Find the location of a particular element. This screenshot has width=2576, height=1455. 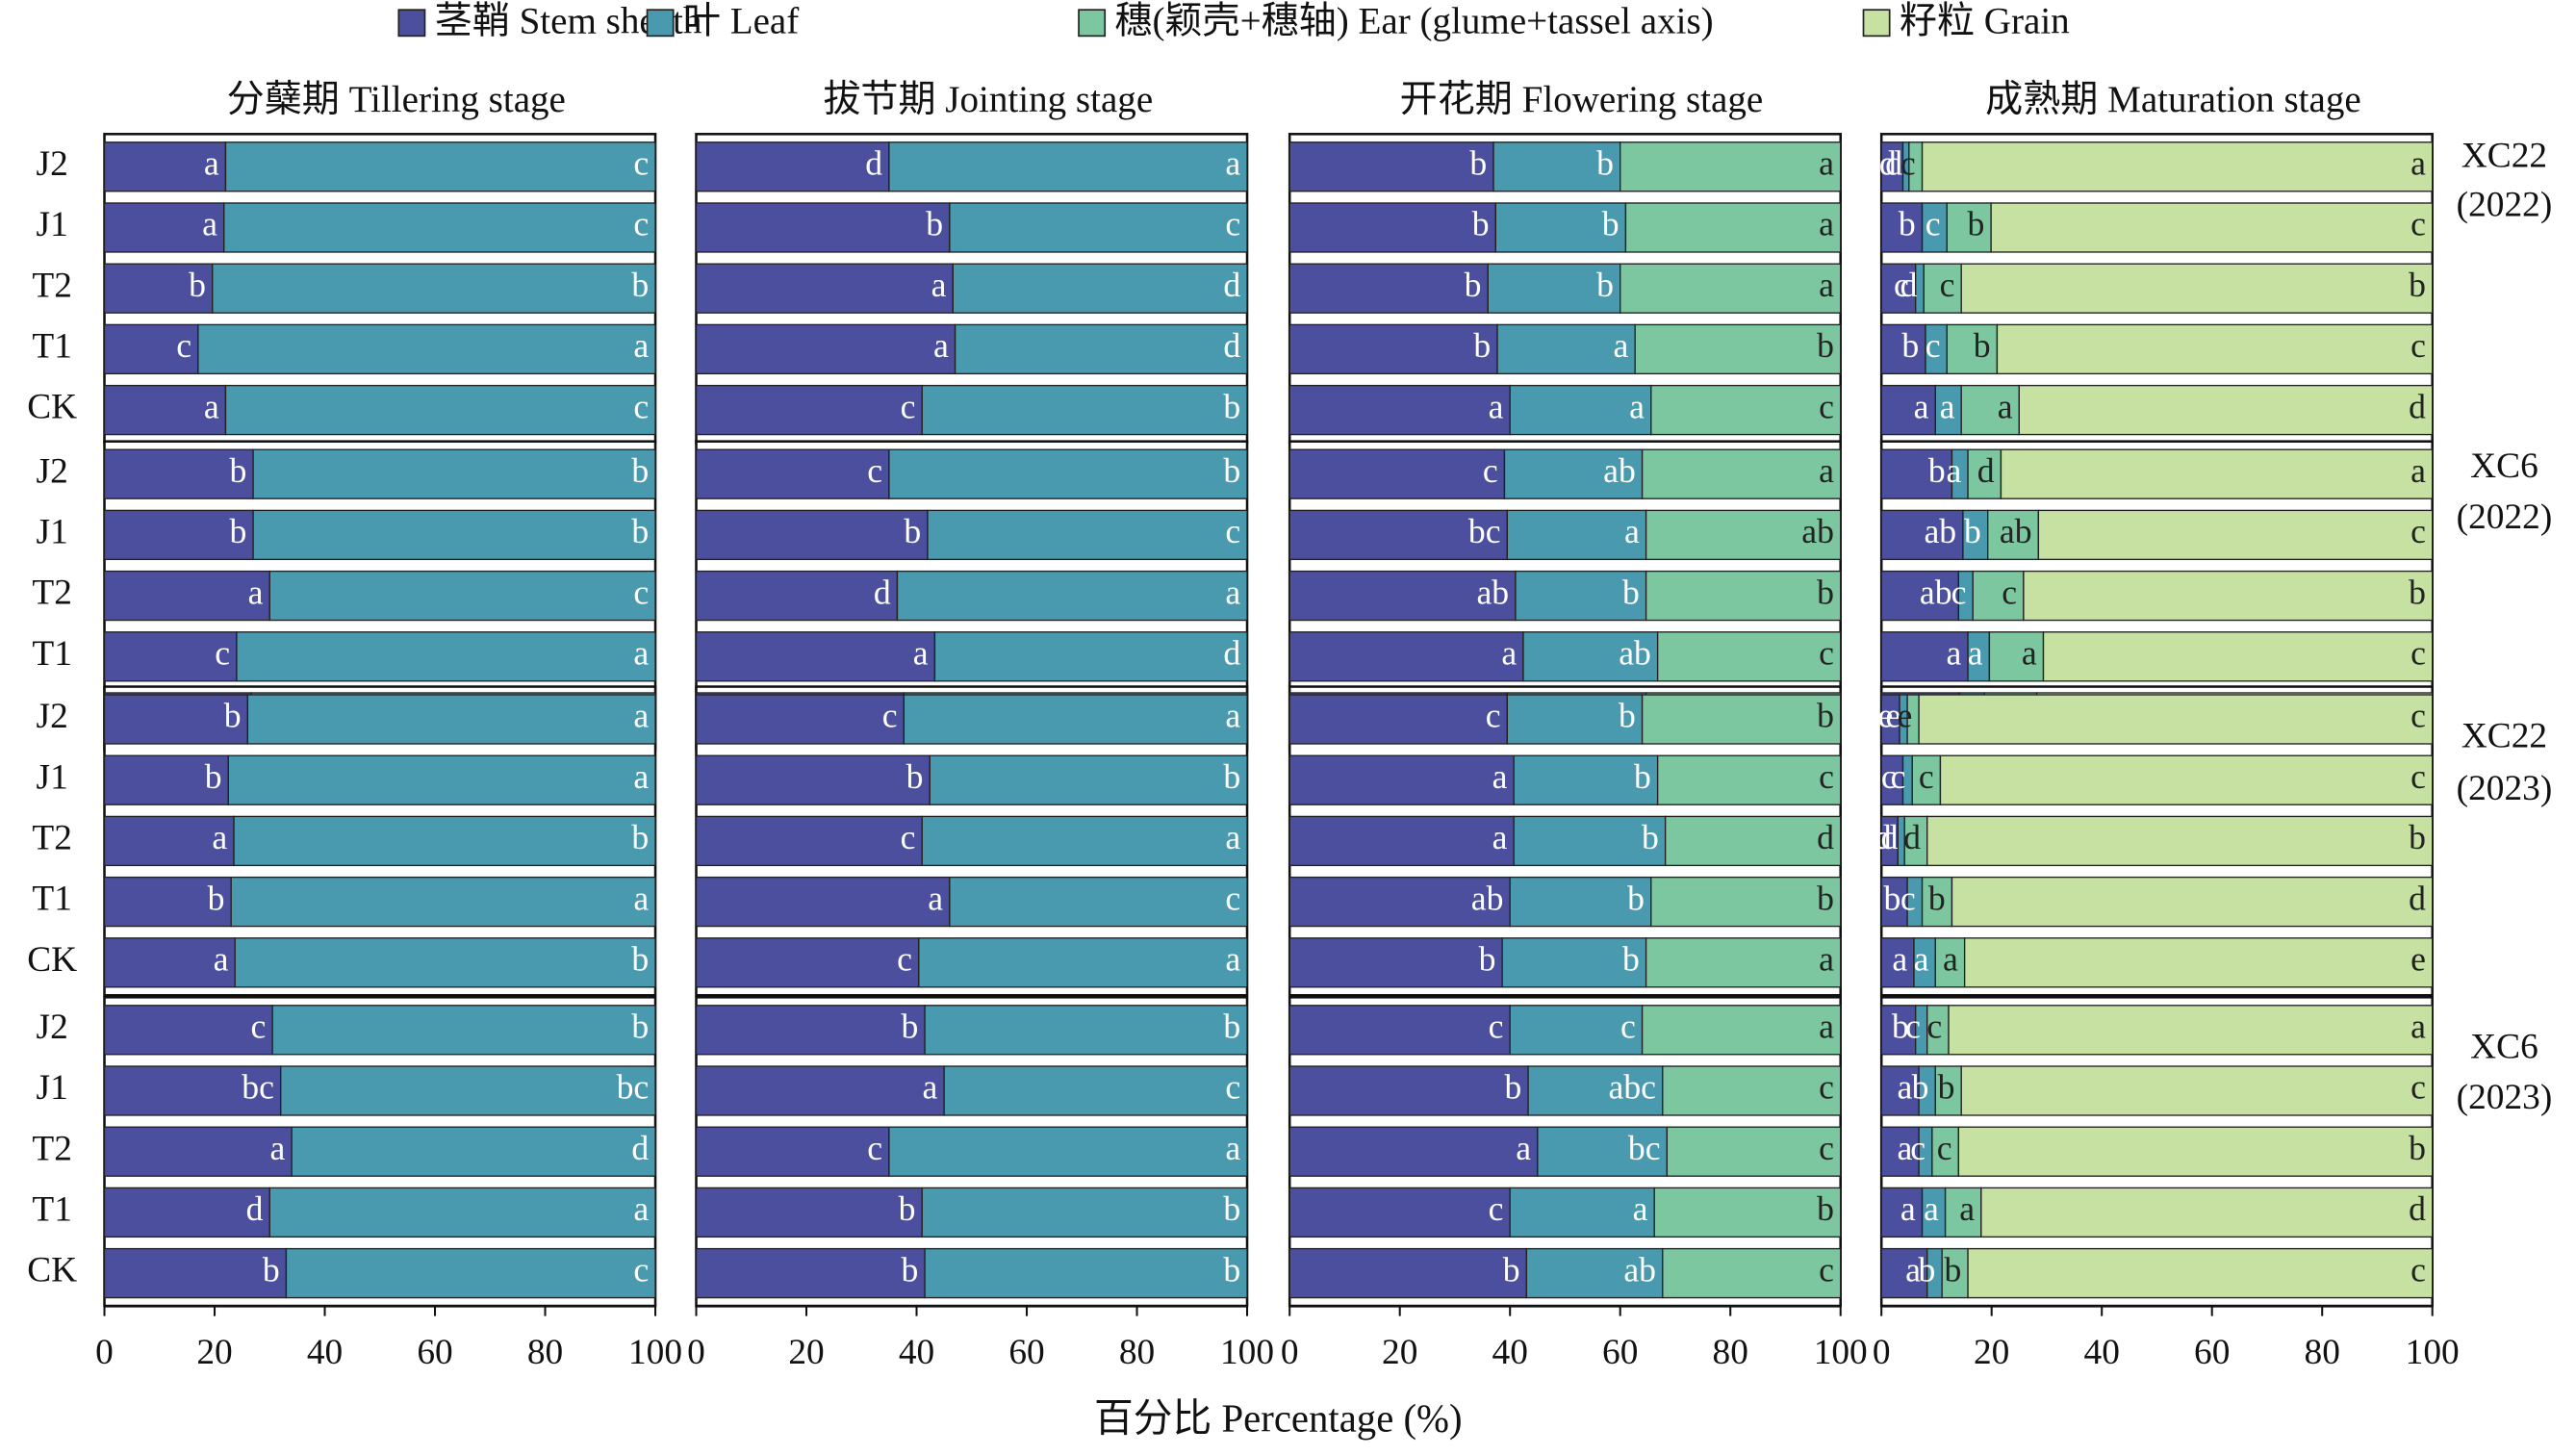

x-tick-label: 0 is located at coordinates (1882, 1352).